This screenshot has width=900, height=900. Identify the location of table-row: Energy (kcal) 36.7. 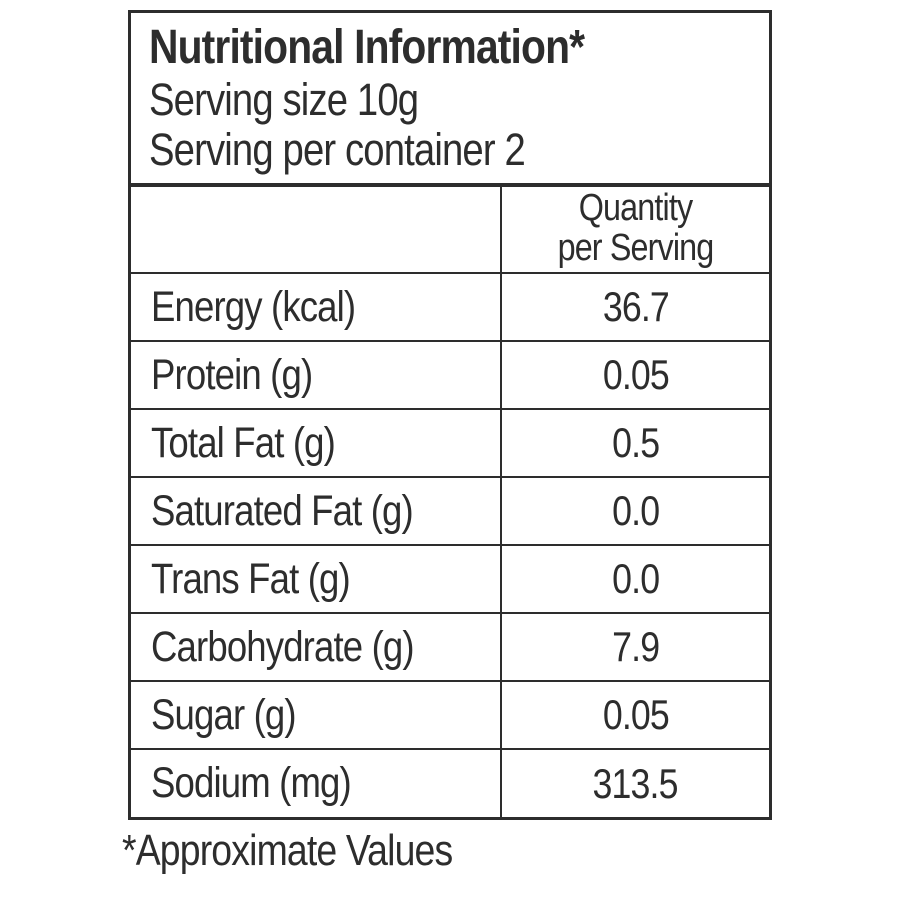
(450, 306).